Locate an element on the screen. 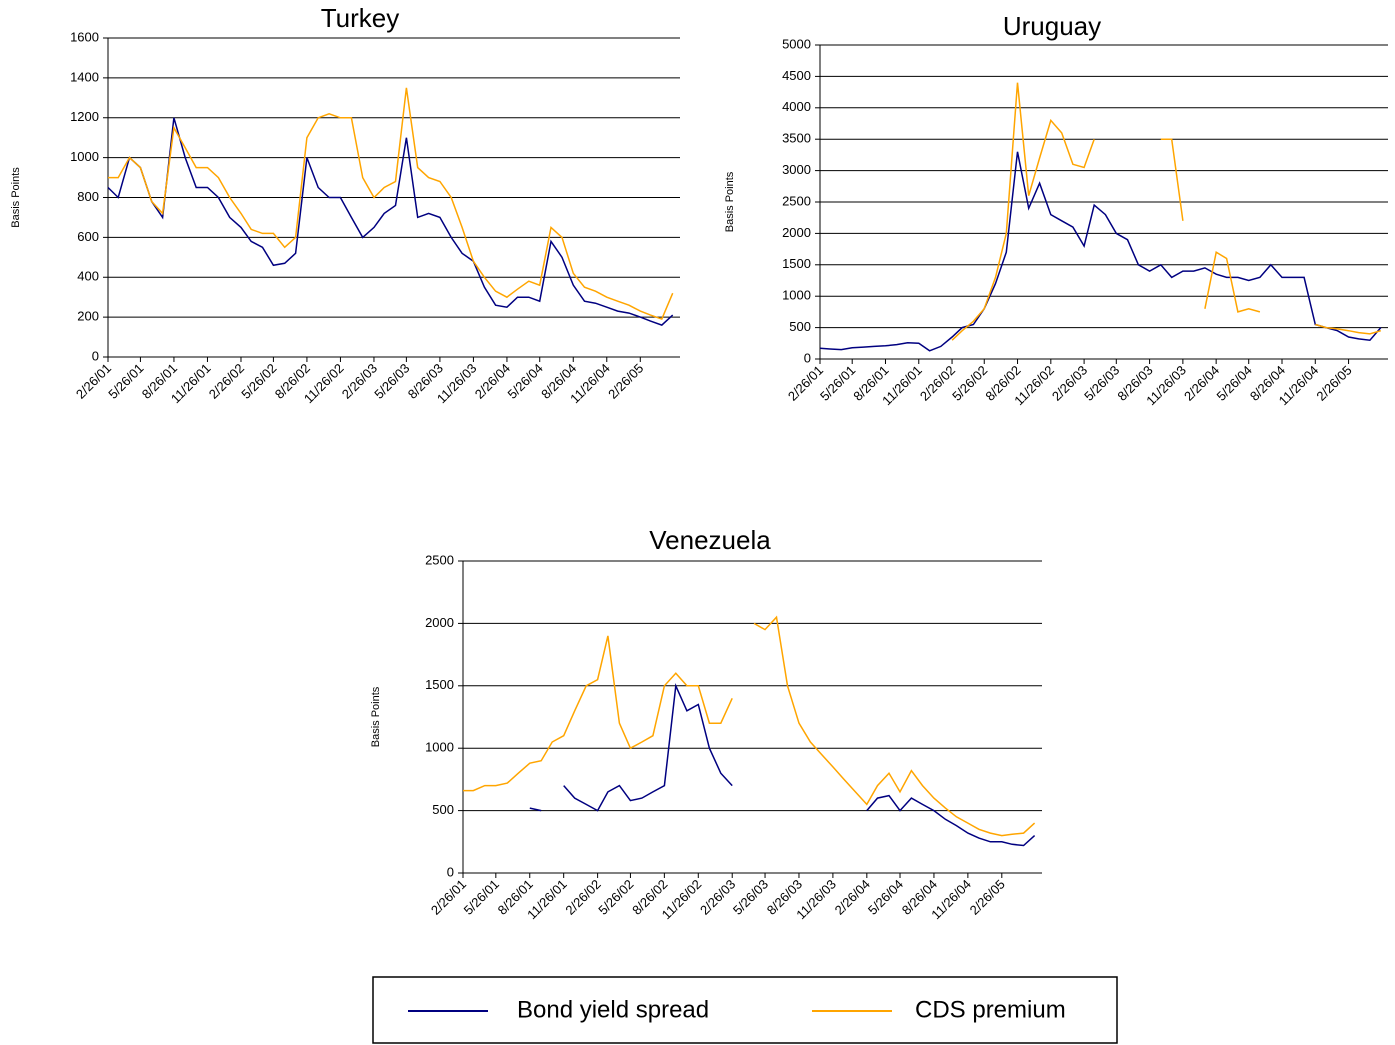  chart-title: Venezuela is located at coordinates (710, 540).